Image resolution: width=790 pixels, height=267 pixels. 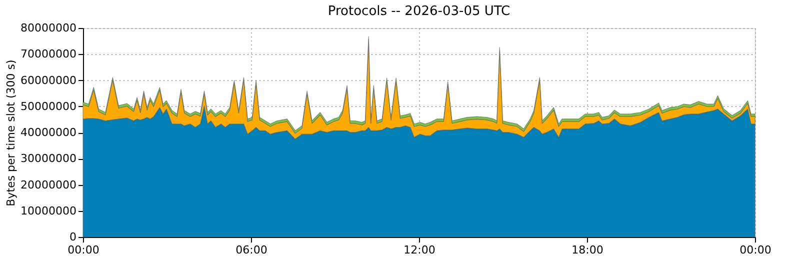 What do you see at coordinates (420, 250) in the screenshot?
I see `x-tick-label: 12:00` at bounding box center [420, 250].